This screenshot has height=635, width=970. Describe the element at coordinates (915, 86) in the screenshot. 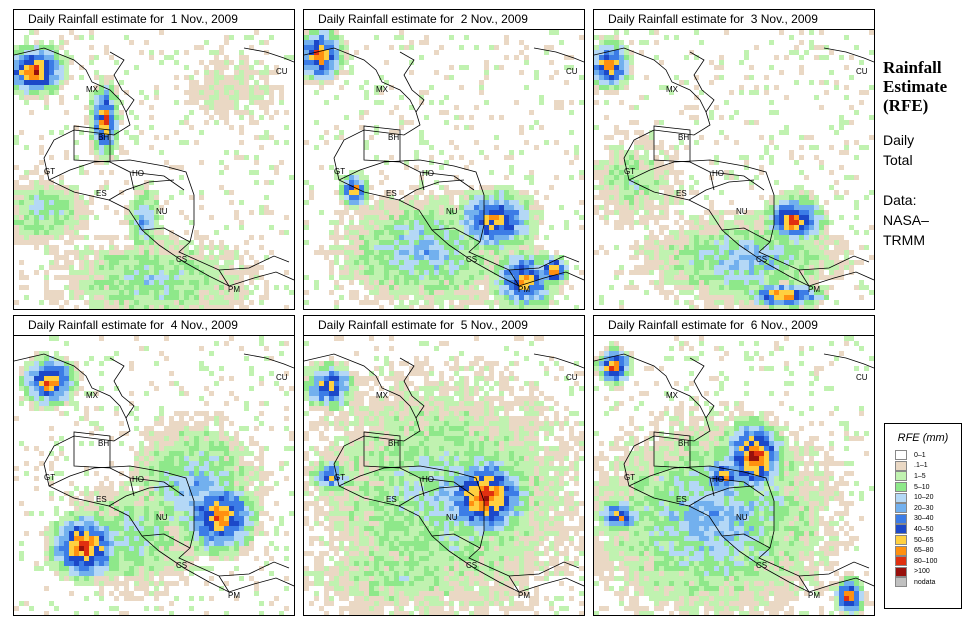

I see `product-title: Rainfall Estimate (RFE)` at that location.